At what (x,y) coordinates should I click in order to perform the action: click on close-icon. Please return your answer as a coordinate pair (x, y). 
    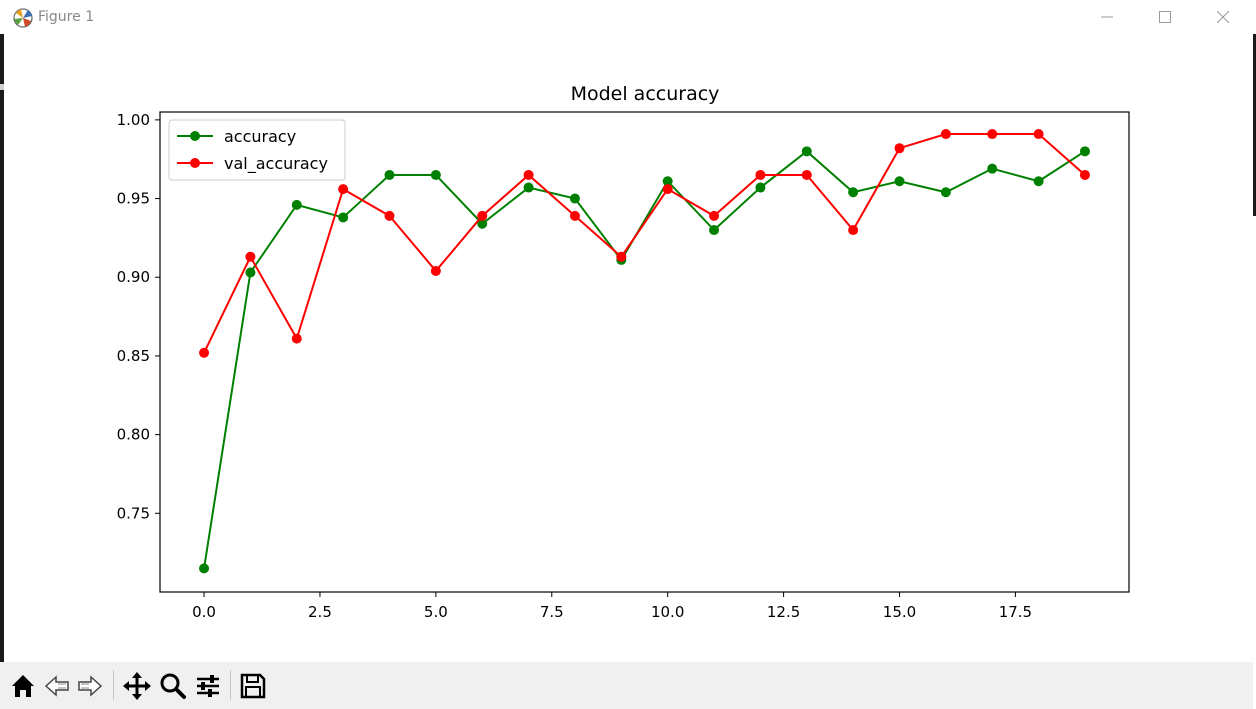
    Looking at the image, I should click on (1223, 17).